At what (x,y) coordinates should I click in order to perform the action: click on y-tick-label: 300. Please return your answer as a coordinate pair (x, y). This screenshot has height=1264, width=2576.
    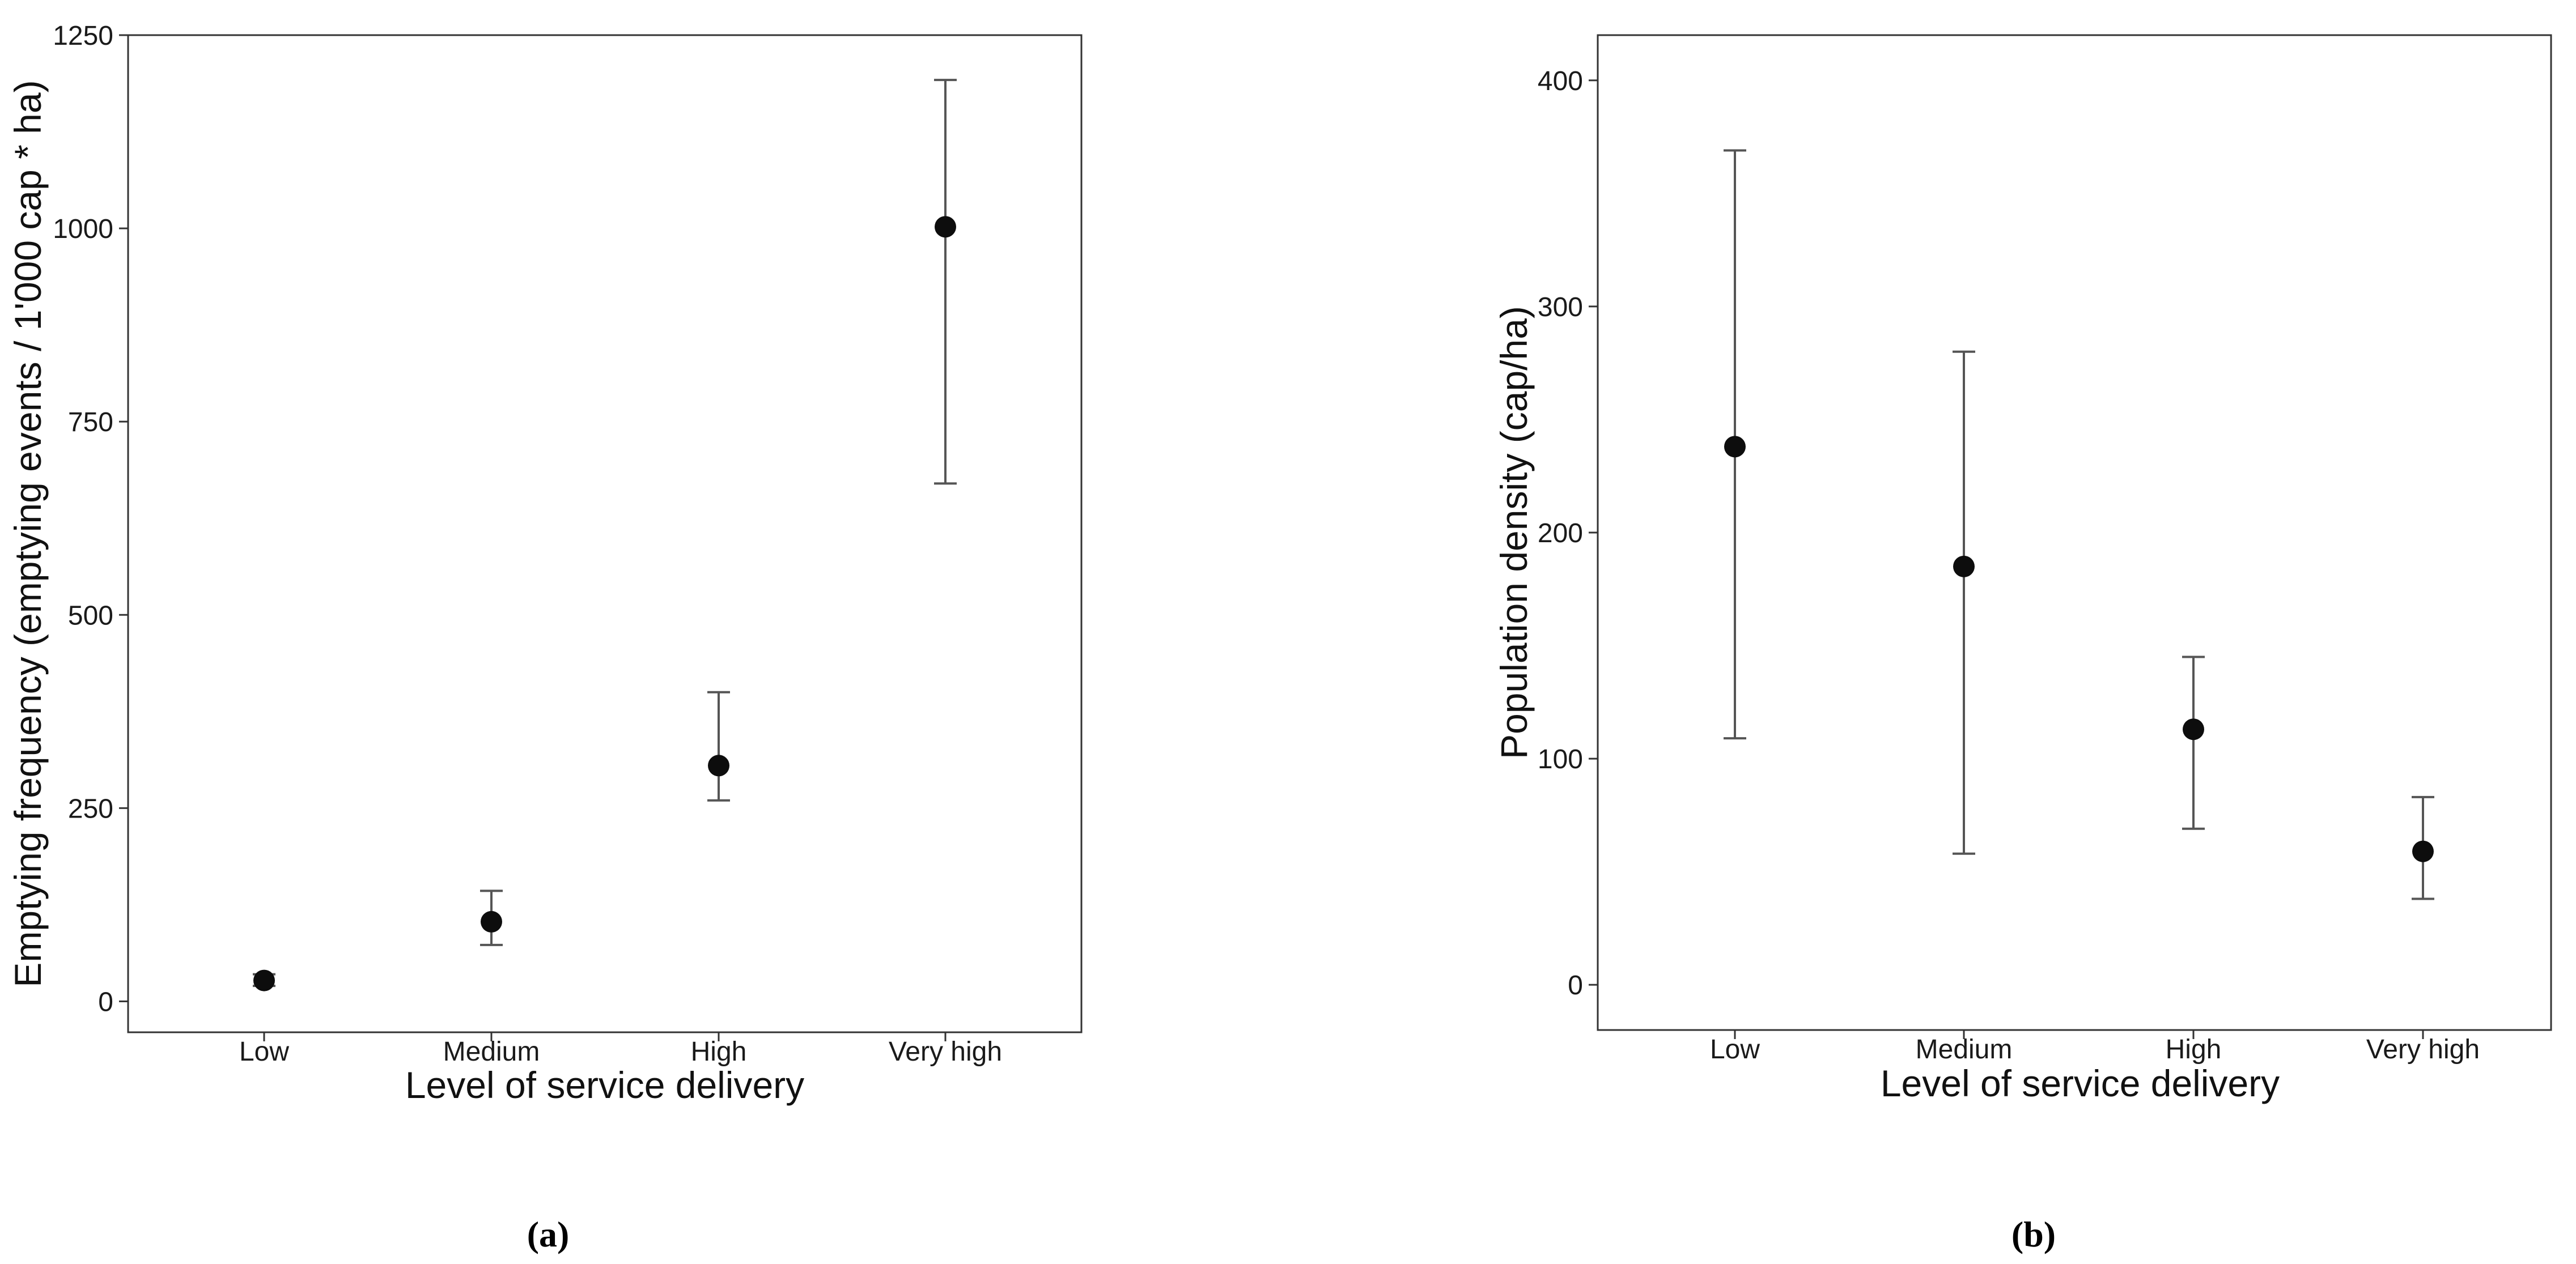
    Looking at the image, I should click on (1560, 307).